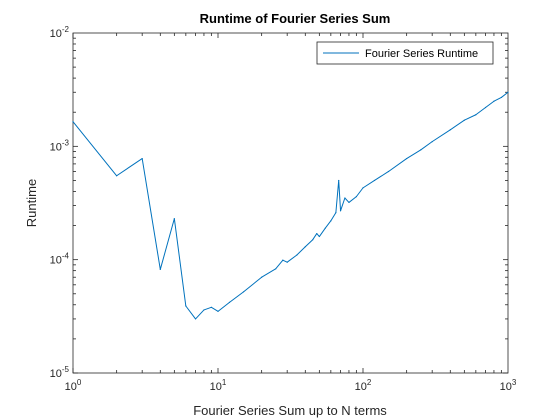 Image resolution: width=560 pixels, height=420 pixels. I want to click on y-tick-label: 10⁻², so click(60, 32).